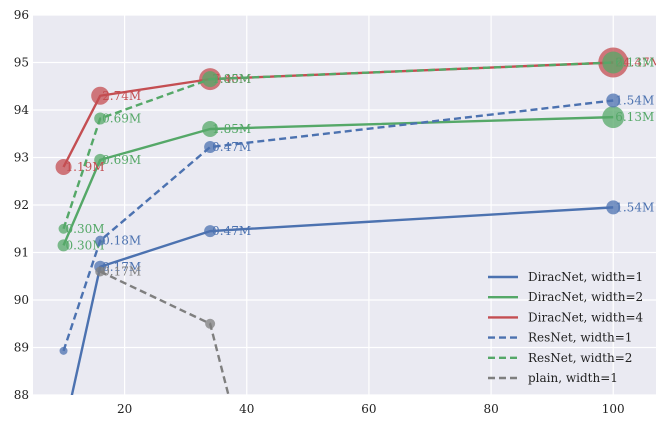  What do you see at coordinates (580, 358) in the screenshot?
I see `legend-label: ResNet, width=2` at bounding box center [580, 358].